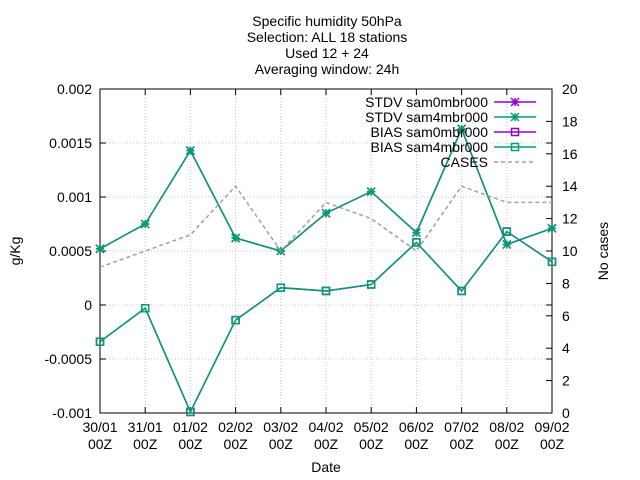 The width and height of the screenshot is (640, 480). What do you see at coordinates (190, 435) in the screenshot?
I see `x-tick-label: 01/02 00Z` at bounding box center [190, 435].